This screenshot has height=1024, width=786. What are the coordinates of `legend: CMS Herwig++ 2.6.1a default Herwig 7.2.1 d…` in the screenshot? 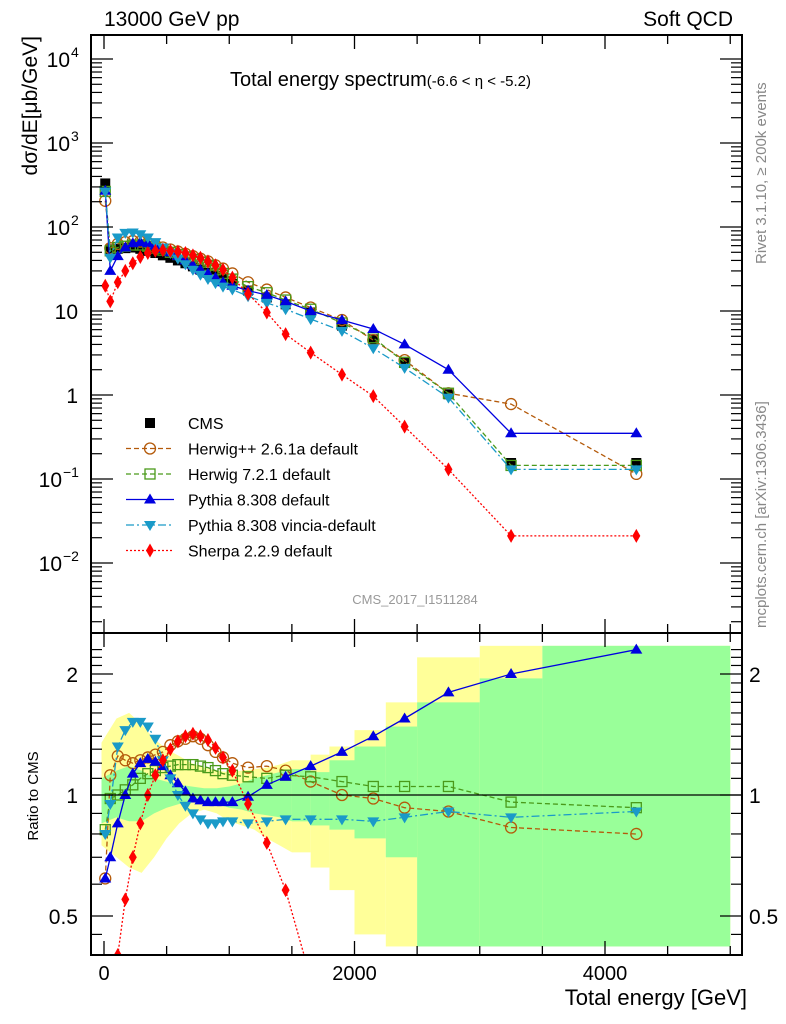 It's located at (251, 488).